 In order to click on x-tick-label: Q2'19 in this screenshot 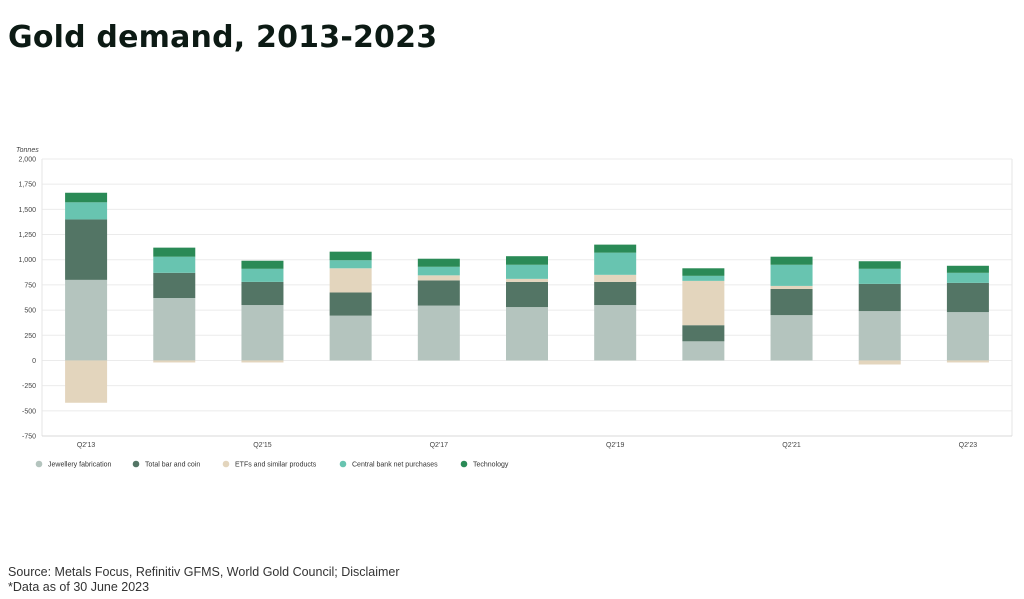, I will do `click(615, 445)`.